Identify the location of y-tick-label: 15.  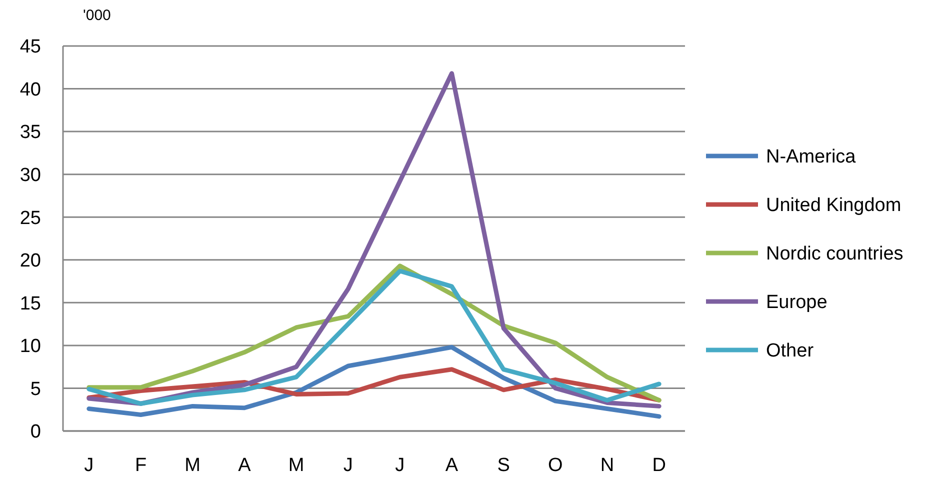
(30, 303).